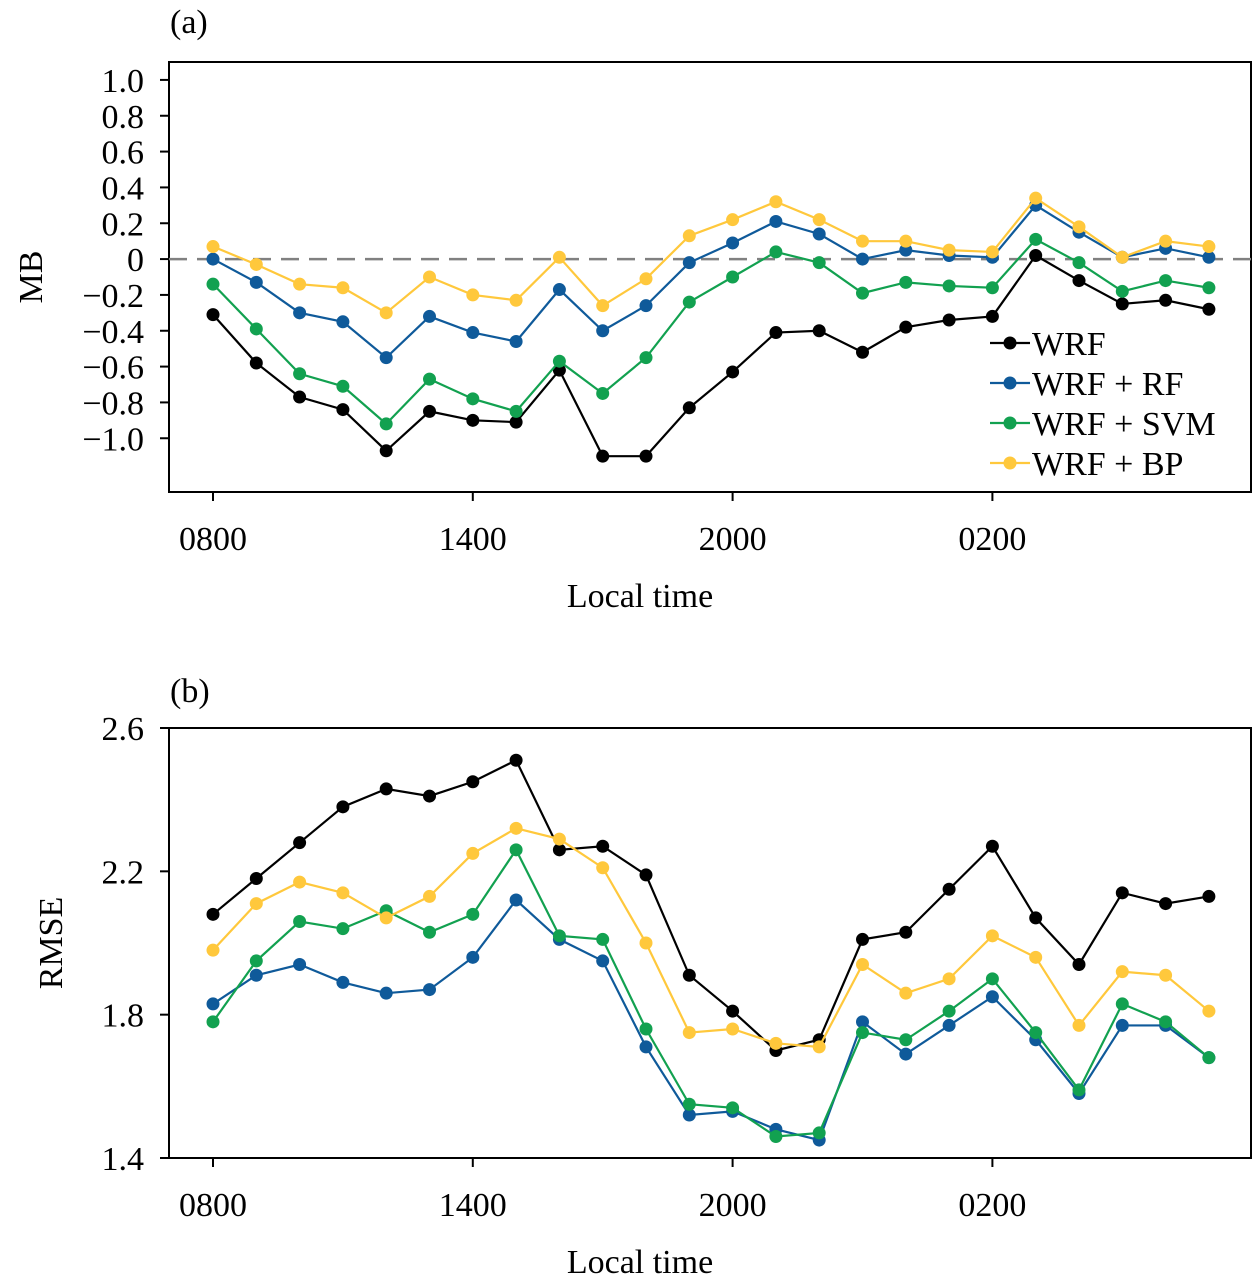 The image size is (1259, 1285). Describe the element at coordinates (1107, 384) in the screenshot. I see `legend-label: WRF + RF` at that location.